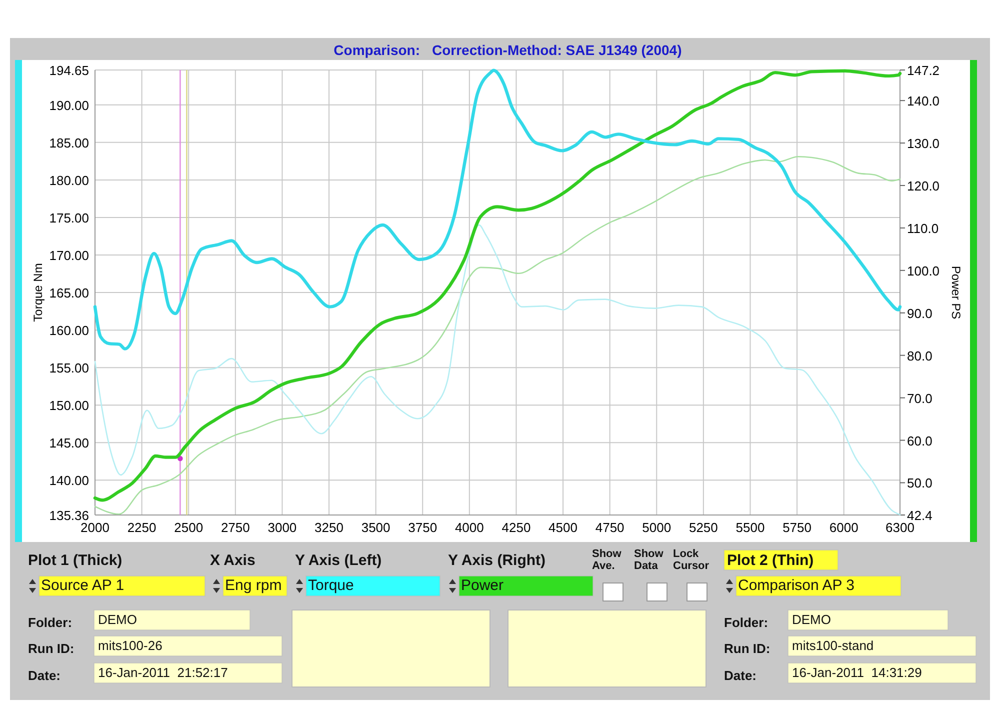  I want to click on x-tick-label: 2750, so click(235, 527).